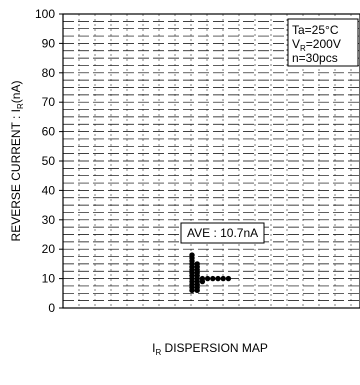 The height and width of the screenshot is (385, 360). I want to click on points-layer, so click(210, 273).